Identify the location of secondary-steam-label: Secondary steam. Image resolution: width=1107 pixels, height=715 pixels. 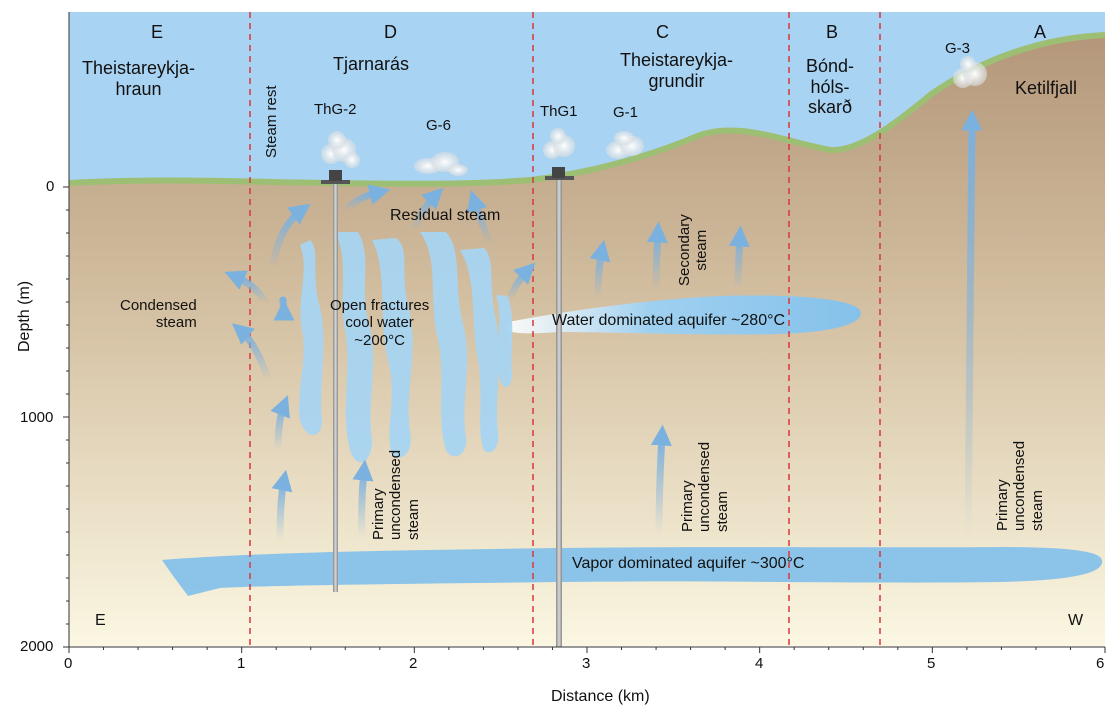
(693, 250).